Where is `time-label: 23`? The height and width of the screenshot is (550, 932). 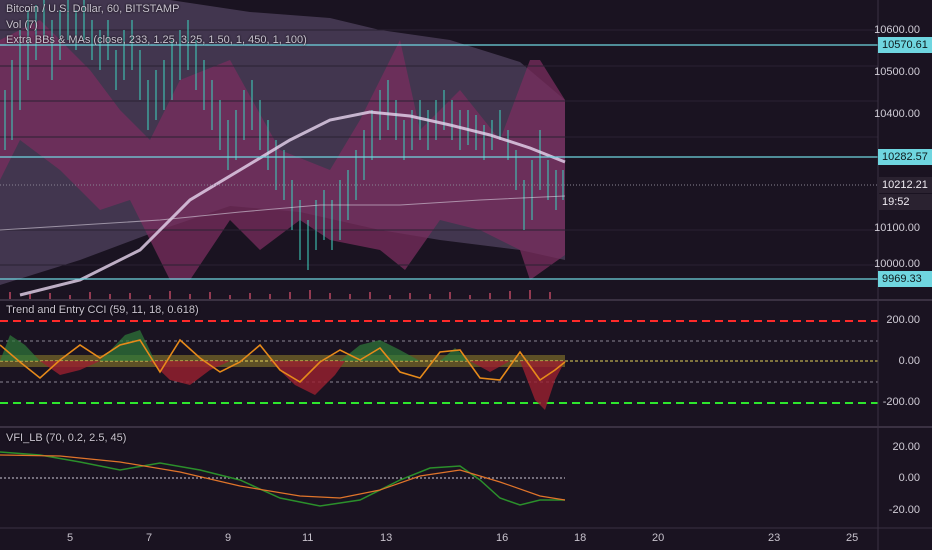 time-label: 23 is located at coordinates (774, 538).